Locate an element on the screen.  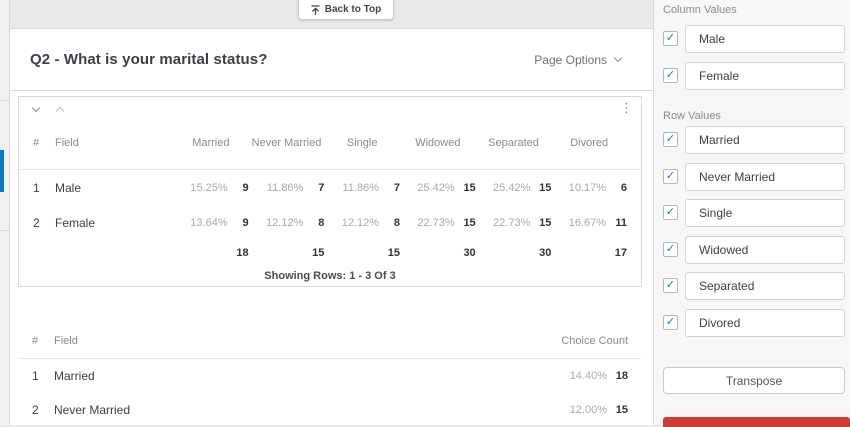
checkbox-never-married: ✓ is located at coordinates (670, 176).